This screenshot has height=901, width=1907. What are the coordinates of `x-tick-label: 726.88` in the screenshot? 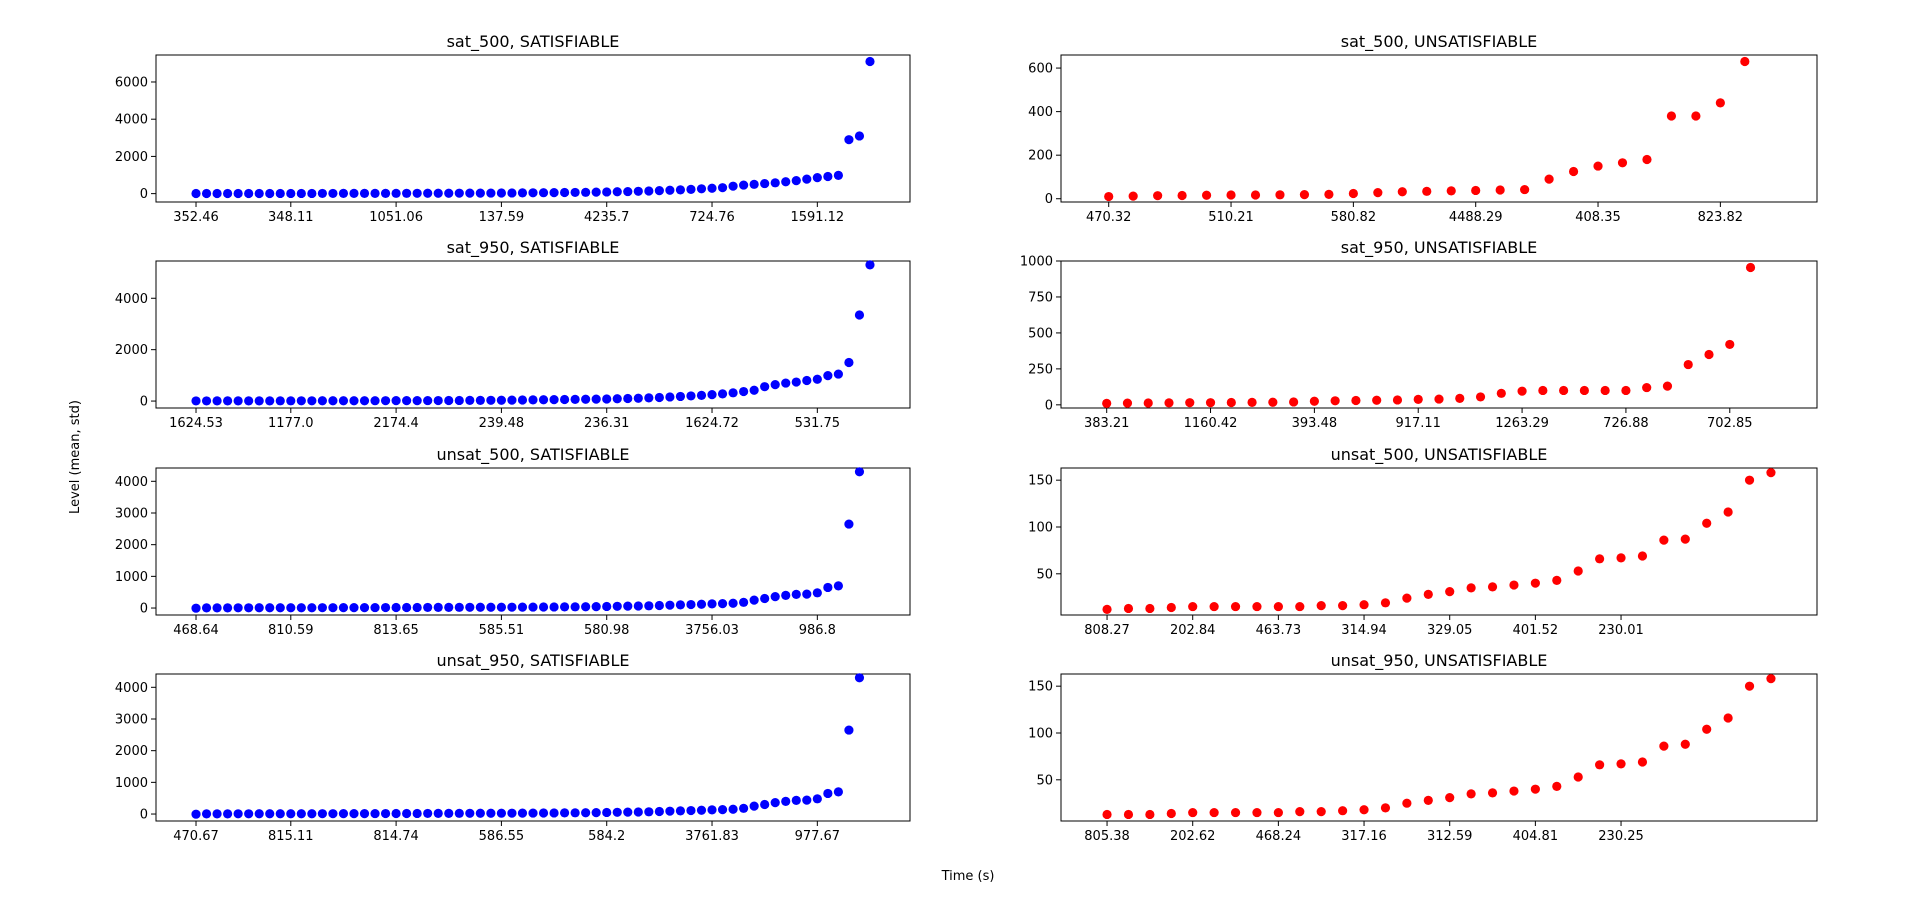 It's located at (1626, 423).